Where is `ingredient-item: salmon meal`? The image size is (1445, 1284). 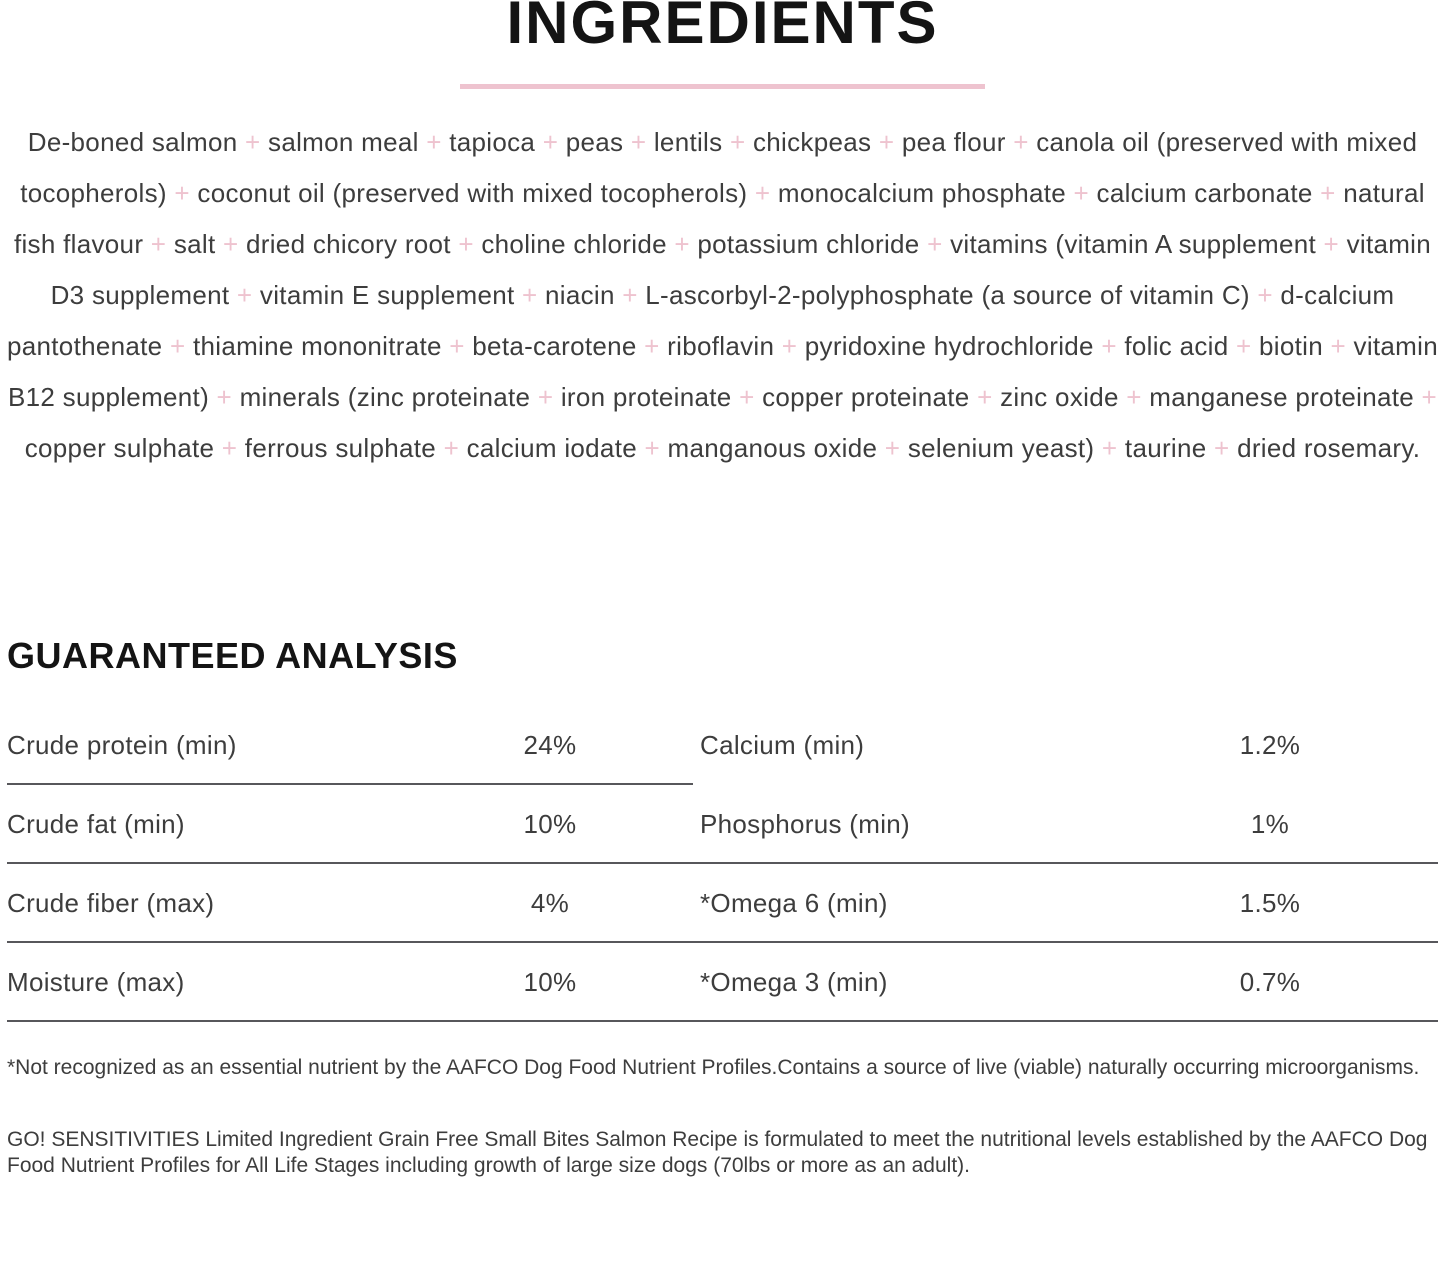 ingredient-item: salmon meal is located at coordinates (343, 142).